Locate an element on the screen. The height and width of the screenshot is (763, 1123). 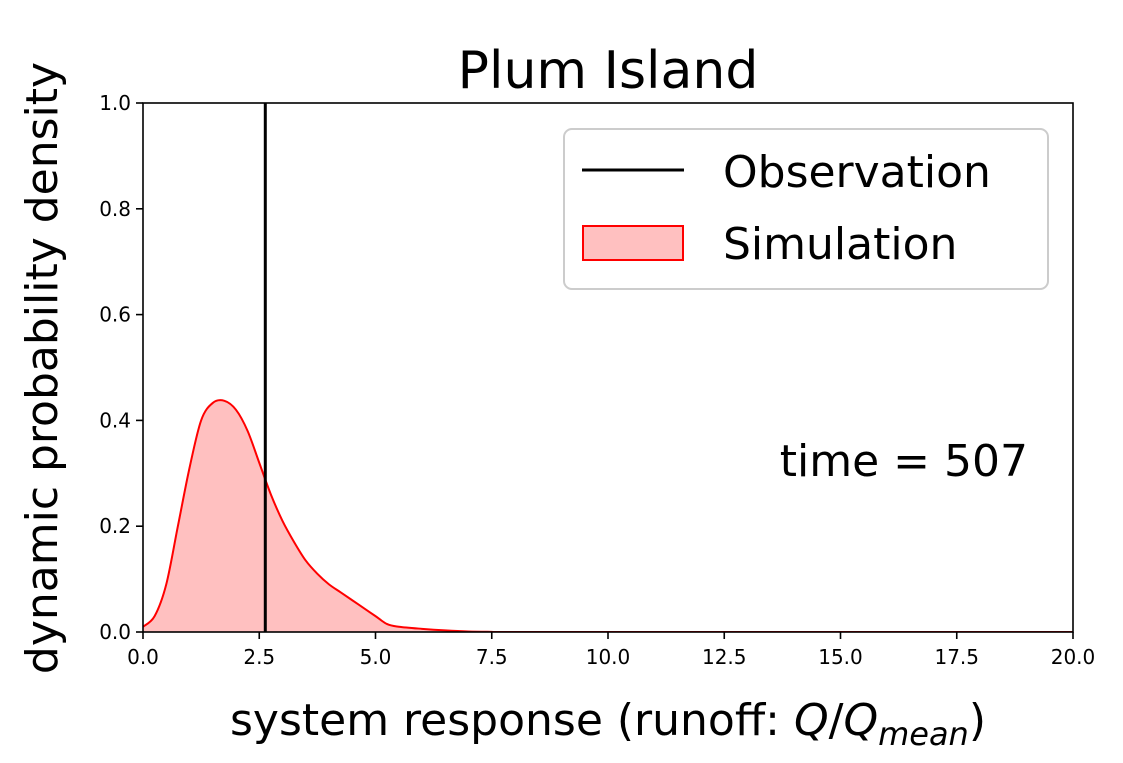
legend-observation-label: Observation is located at coordinates (857, 172).